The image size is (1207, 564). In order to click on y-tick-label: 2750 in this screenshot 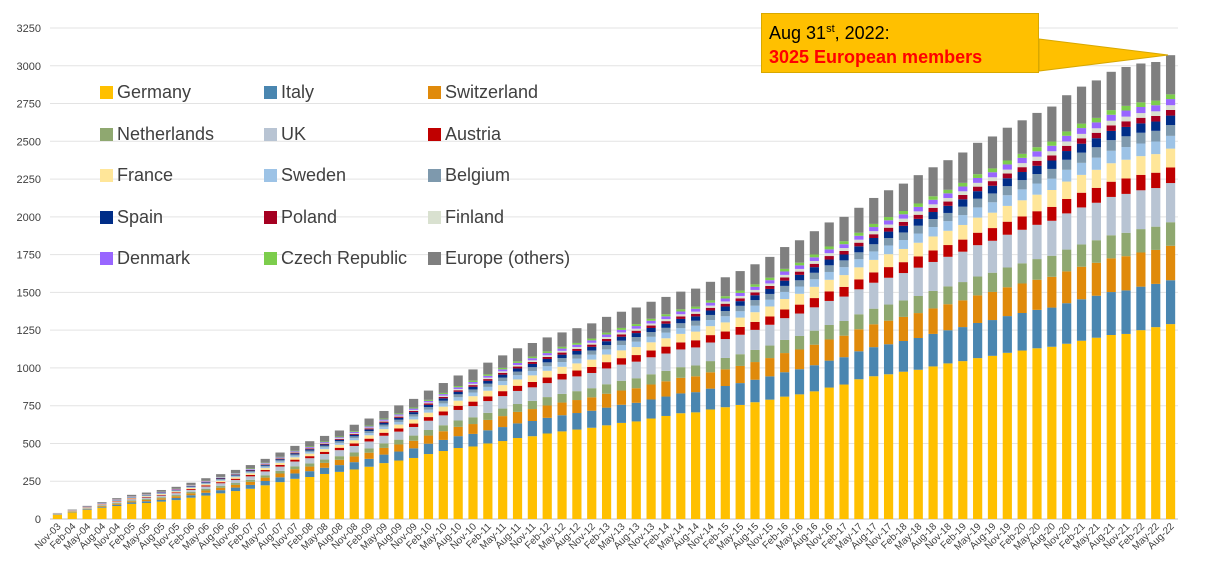, I will do `click(29, 105)`.